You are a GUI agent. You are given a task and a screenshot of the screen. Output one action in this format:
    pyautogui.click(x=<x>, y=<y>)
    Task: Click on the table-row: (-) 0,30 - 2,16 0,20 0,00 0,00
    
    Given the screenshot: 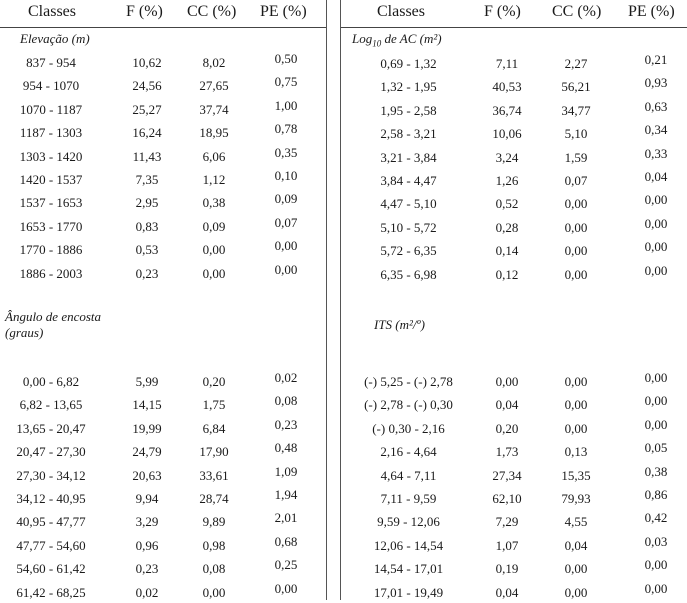 What is the action you would take?
    pyautogui.click(x=514, y=428)
    